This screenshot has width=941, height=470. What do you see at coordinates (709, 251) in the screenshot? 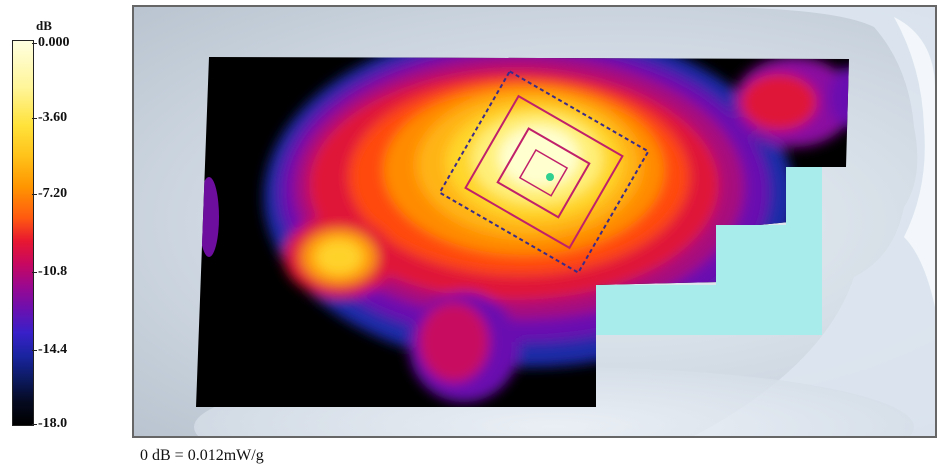
I see `device-blocks` at bounding box center [709, 251].